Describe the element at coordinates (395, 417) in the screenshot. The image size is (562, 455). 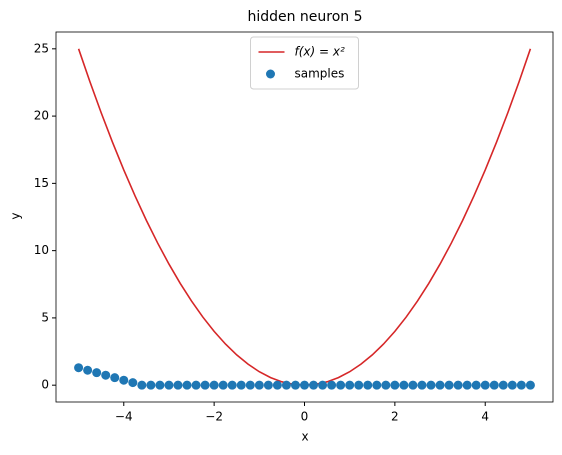
I see `x-tick-label: 2` at that location.